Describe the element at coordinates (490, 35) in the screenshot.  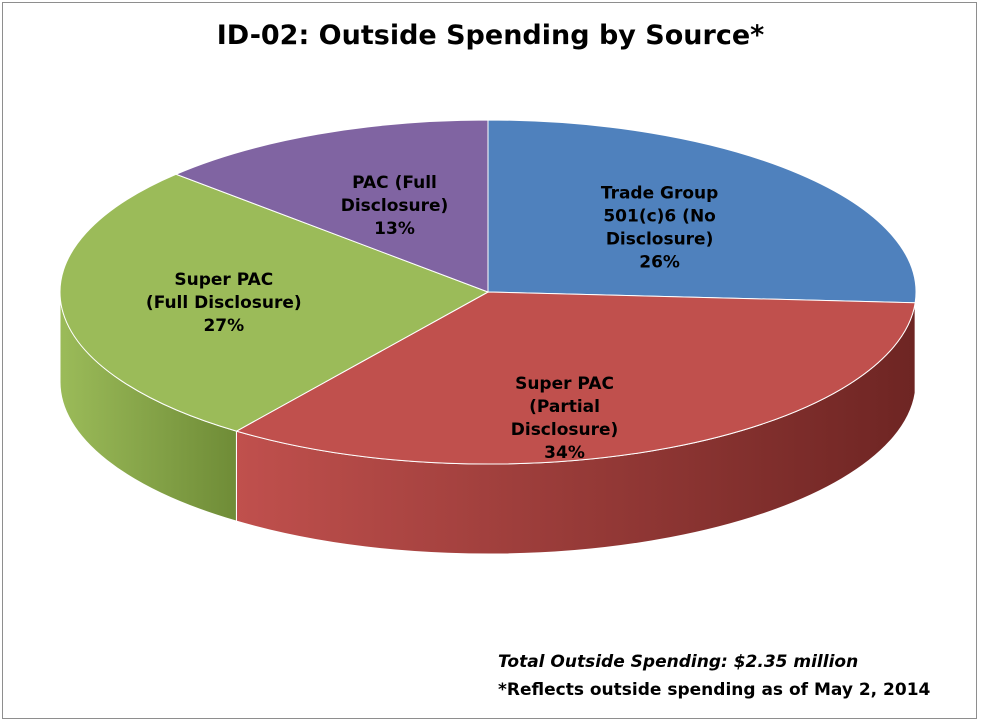
I see `chart-title: ID-02: Outside Spending by Source*` at that location.